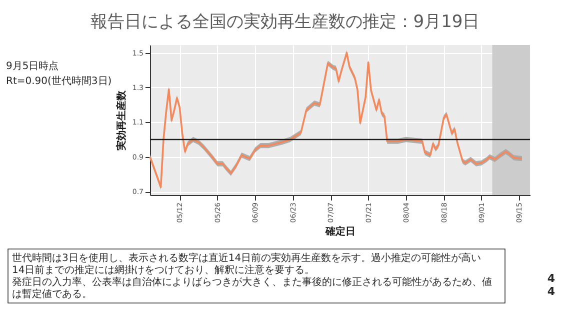 The image size is (569, 320). Describe the element at coordinates (59, 81) in the screenshot. I see `text: Rt=0.90(世代時間3日)` at that location.